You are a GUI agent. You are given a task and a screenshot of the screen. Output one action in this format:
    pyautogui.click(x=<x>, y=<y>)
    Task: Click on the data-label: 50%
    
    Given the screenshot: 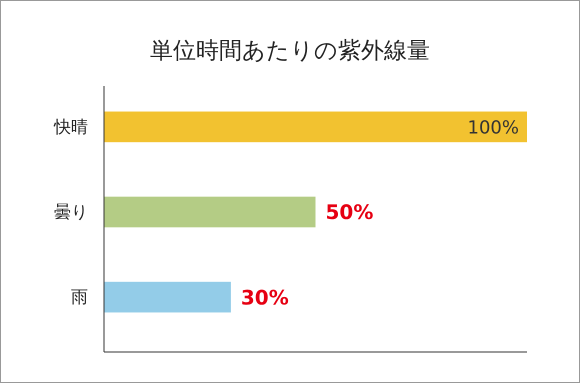 What is the action you would take?
    pyautogui.click(x=350, y=212)
    